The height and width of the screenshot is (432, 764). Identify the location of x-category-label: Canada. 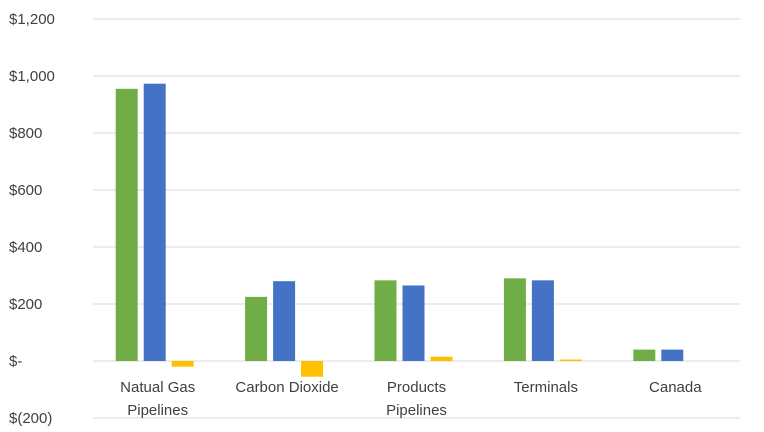
(675, 387).